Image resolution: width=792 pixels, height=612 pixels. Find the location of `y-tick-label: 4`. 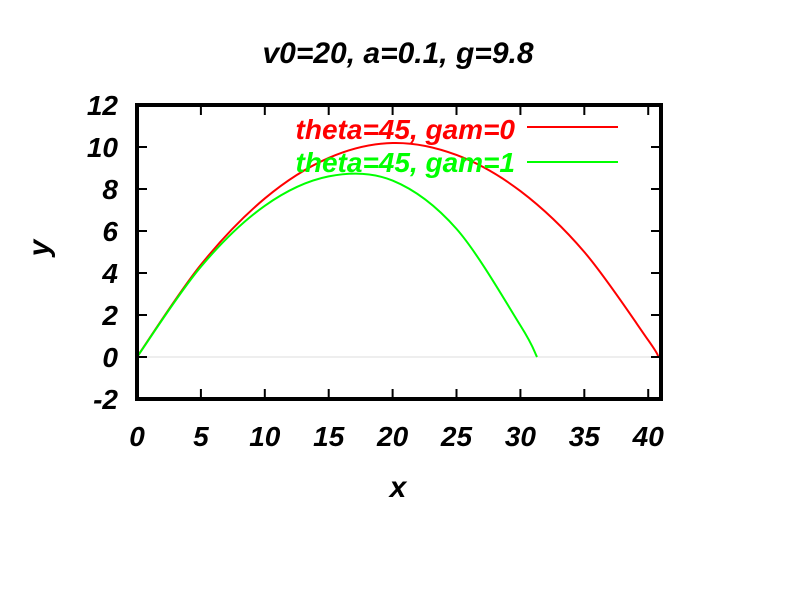

y-tick-label: 4 is located at coordinates (109, 273).